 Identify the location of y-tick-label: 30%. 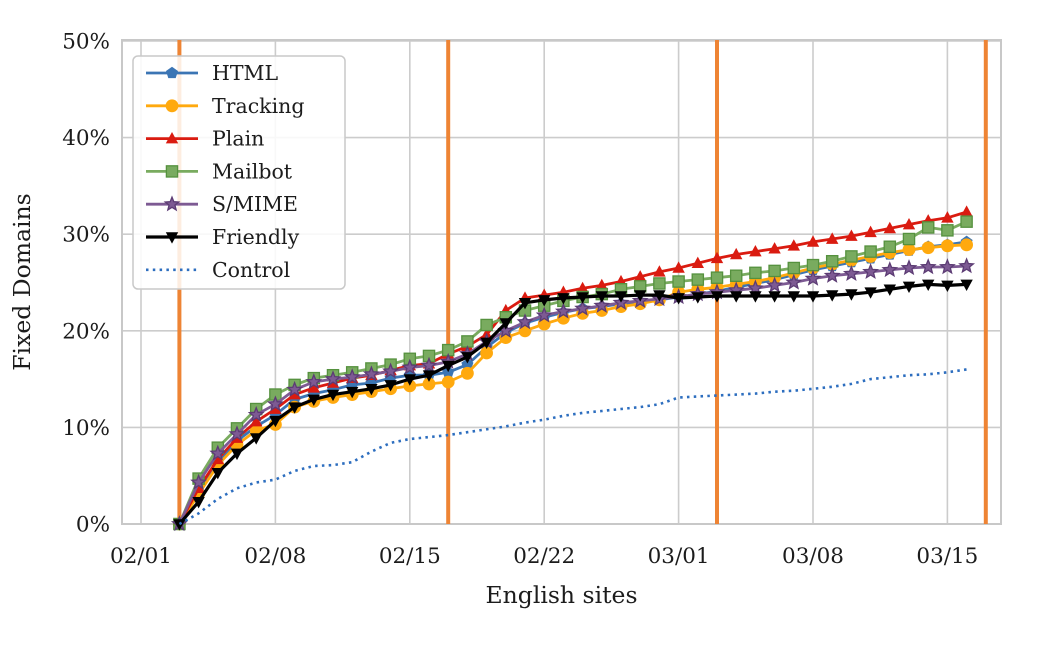
(86, 235).